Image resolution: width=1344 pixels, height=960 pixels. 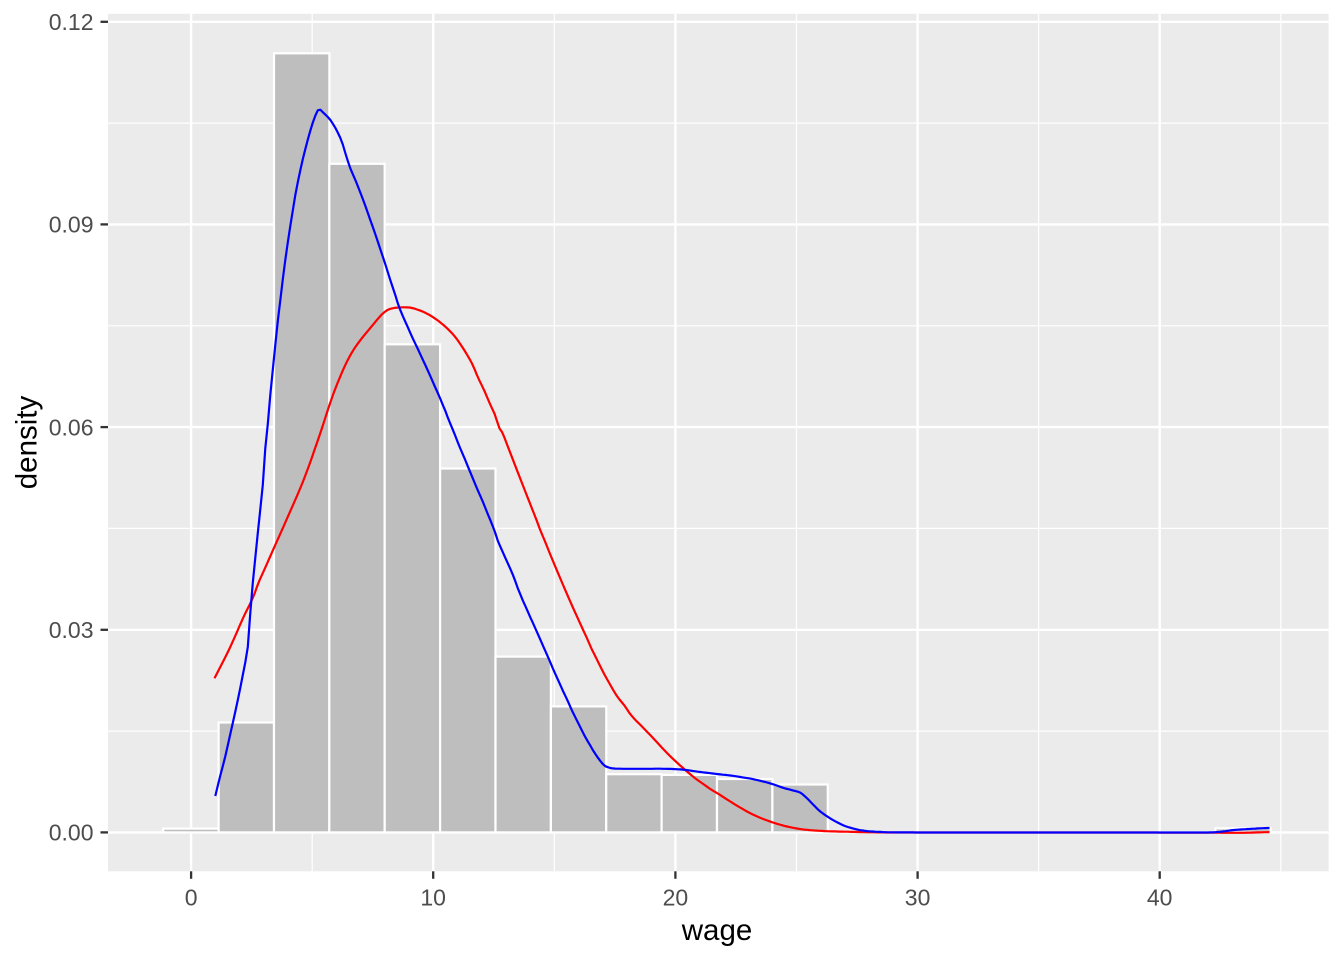 I want to click on svg-text: 20, so click(x=676, y=897).